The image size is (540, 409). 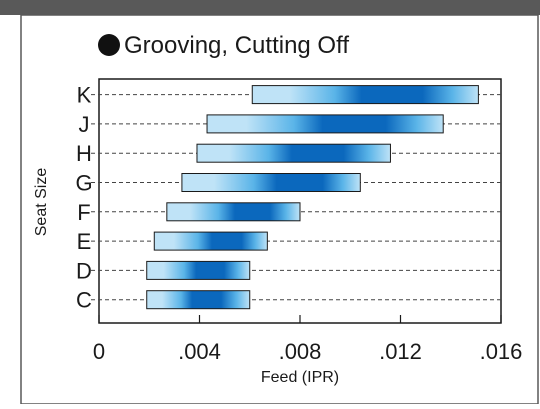 What do you see at coordinates (198, 270) in the screenshot?
I see `range-bar-d` at bounding box center [198, 270].